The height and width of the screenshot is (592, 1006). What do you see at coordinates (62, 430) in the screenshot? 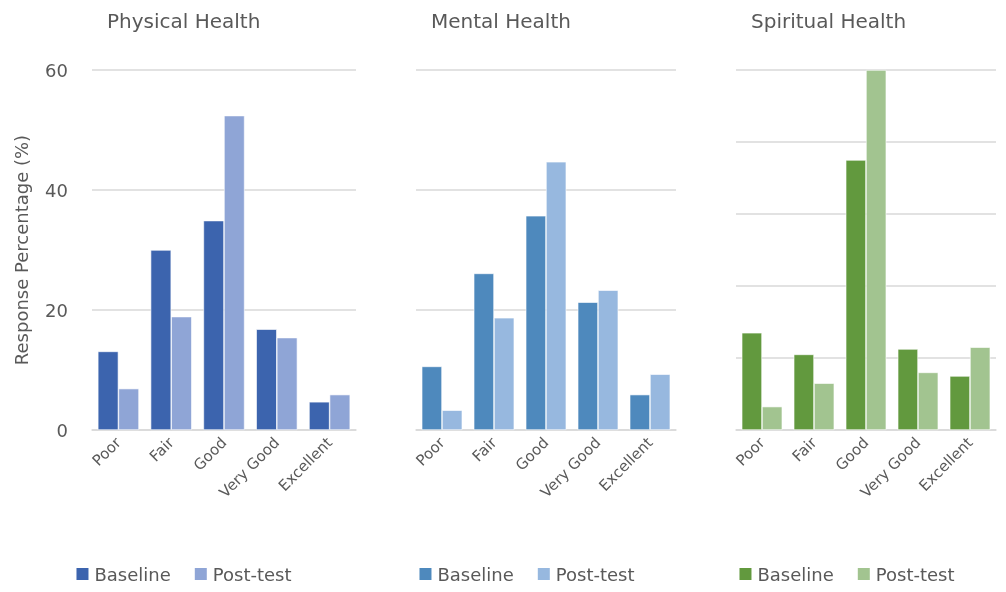
I see `y-tick-label: 0` at bounding box center [62, 430].